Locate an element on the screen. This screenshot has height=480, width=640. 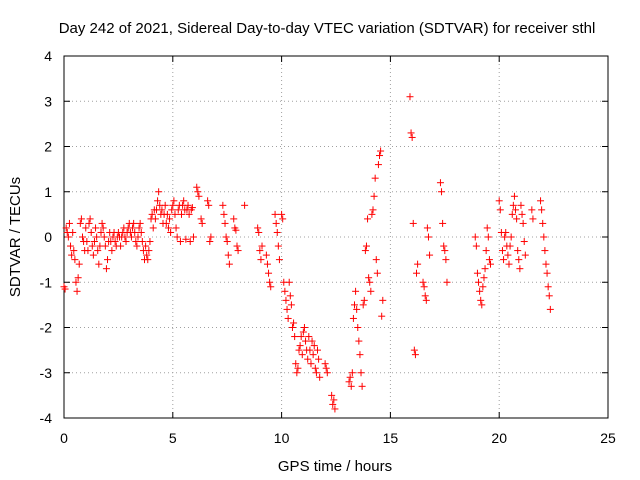
x-tick-label: 5 is located at coordinates (173, 438).